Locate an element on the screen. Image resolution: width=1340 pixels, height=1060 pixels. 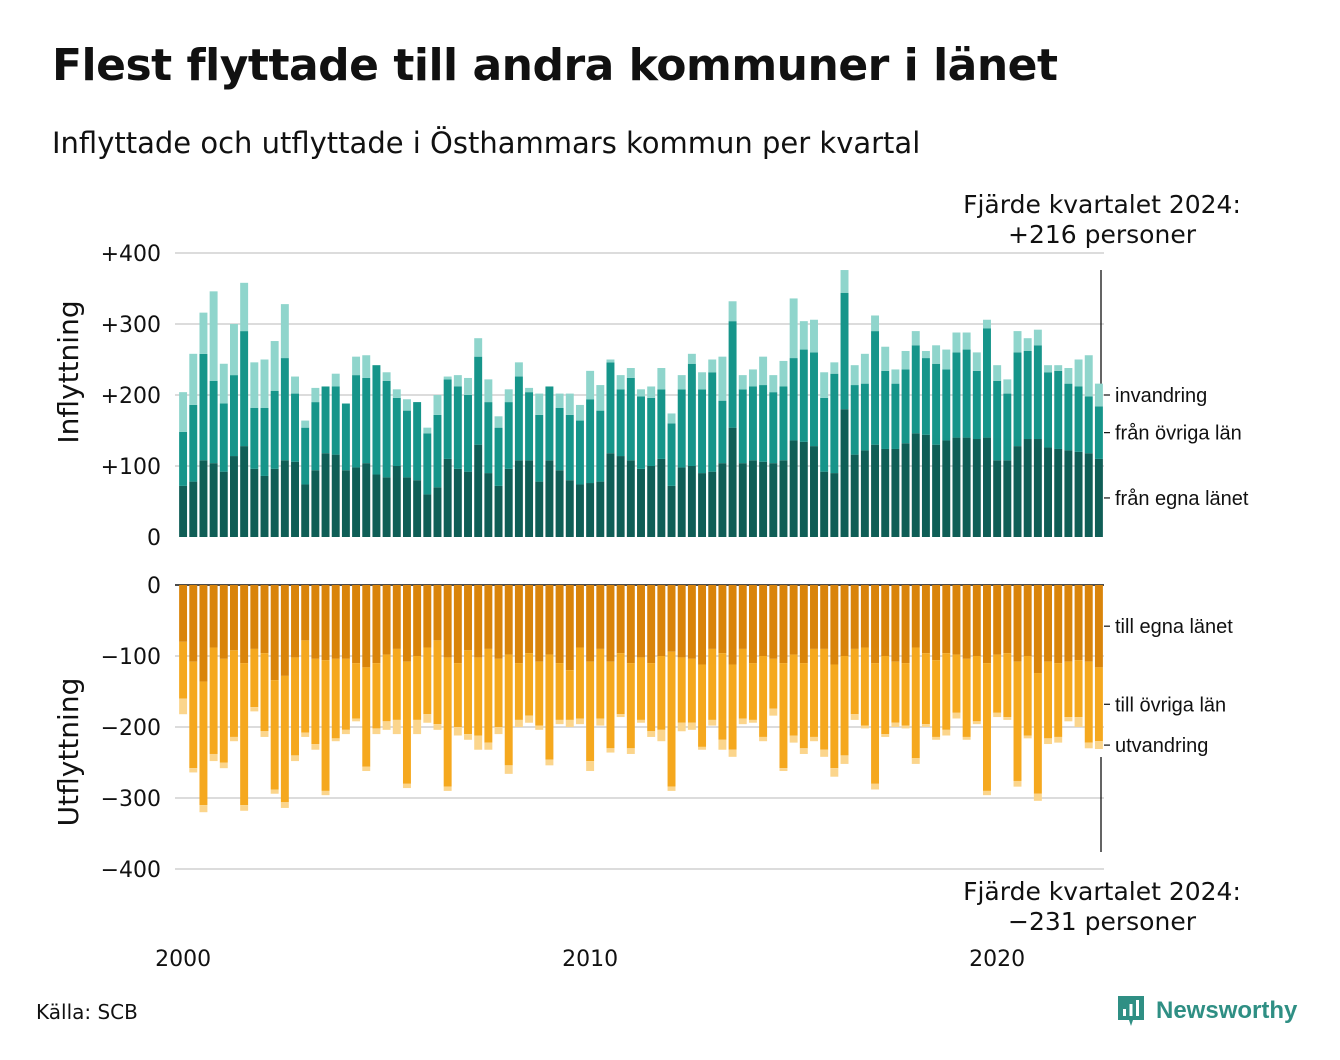
y-axis-bottom: 0 −100 −200 −300 −400 is located at coordinates (131, 728).